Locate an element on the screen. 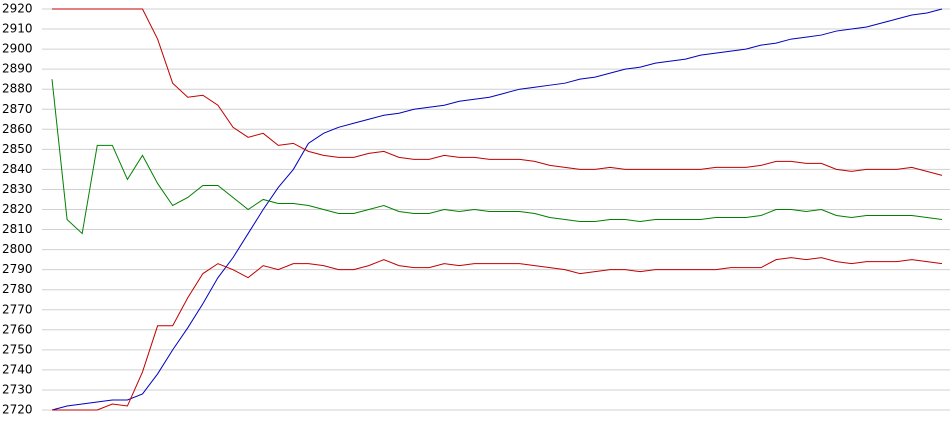  y-tick-label: 2790 is located at coordinates (17, 269).